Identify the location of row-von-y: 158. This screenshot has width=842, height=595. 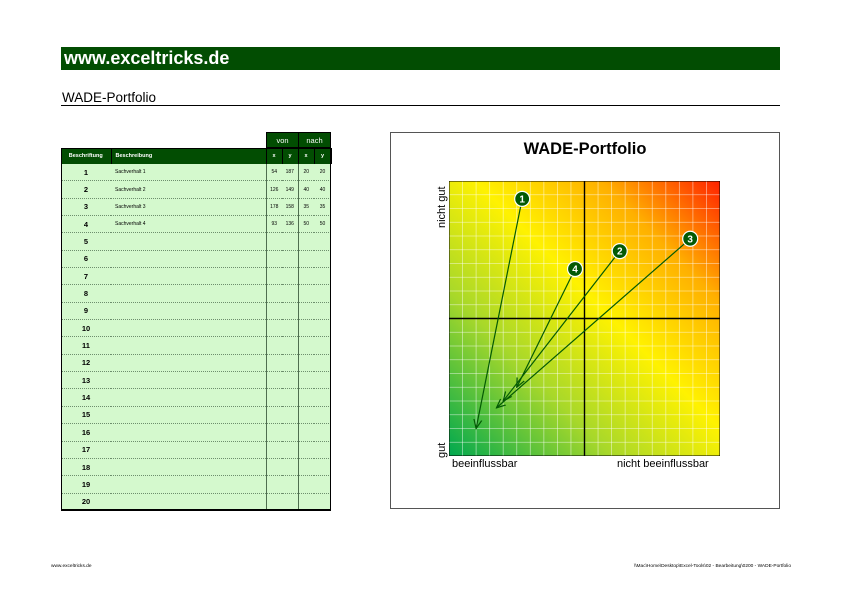
(290, 207).